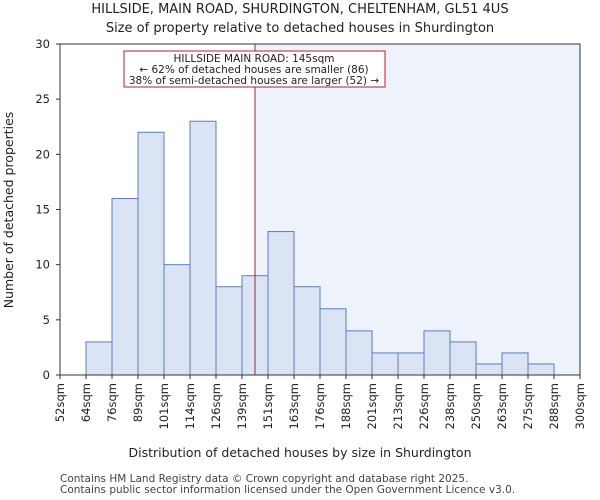 Image resolution: width=600 pixels, height=500 pixels. What do you see at coordinates (190, 406) in the screenshot?
I see `x-tick-label-114sqm: 114sqm` at bounding box center [190, 406].